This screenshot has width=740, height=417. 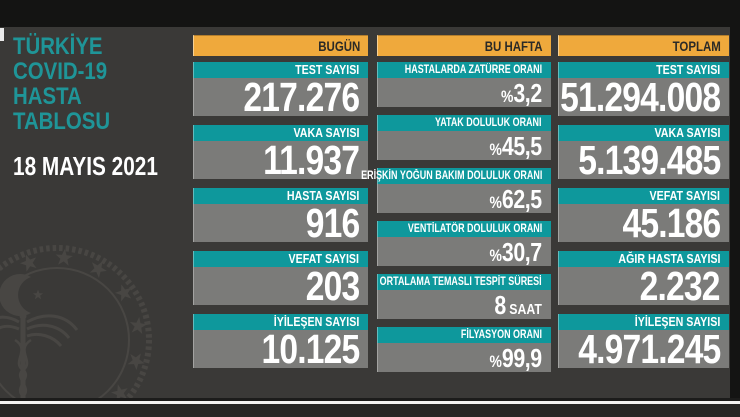 I want to click on stat-row: TEST SAYISI 217.276, so click(x=280, y=91).